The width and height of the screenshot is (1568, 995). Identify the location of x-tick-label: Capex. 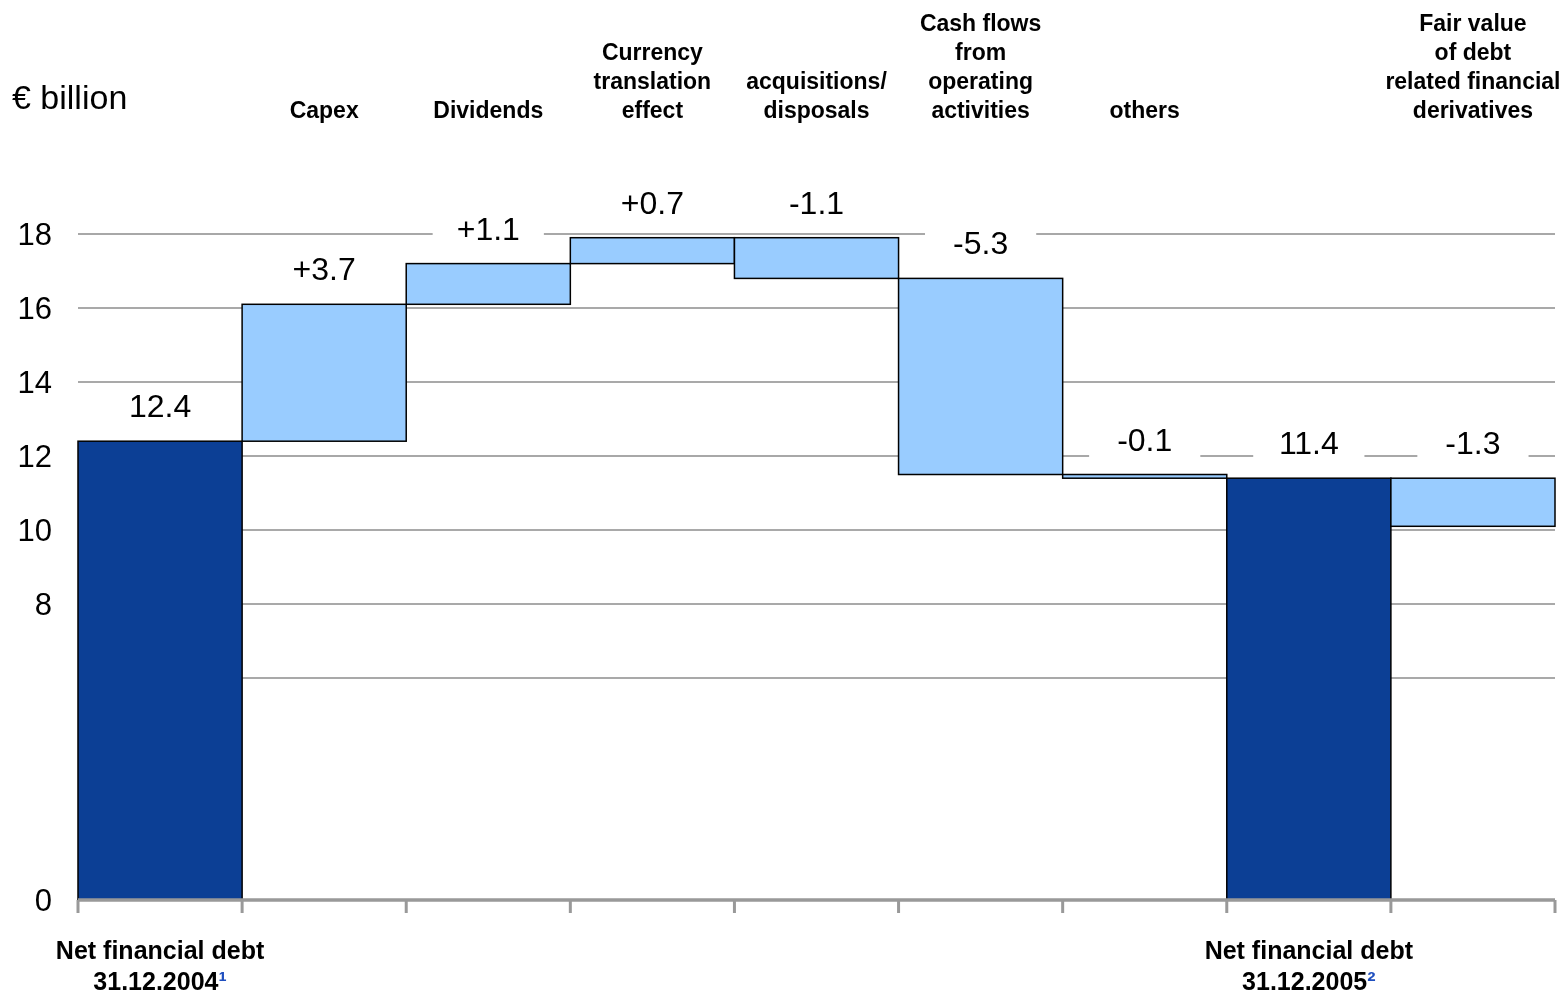
(324, 110).